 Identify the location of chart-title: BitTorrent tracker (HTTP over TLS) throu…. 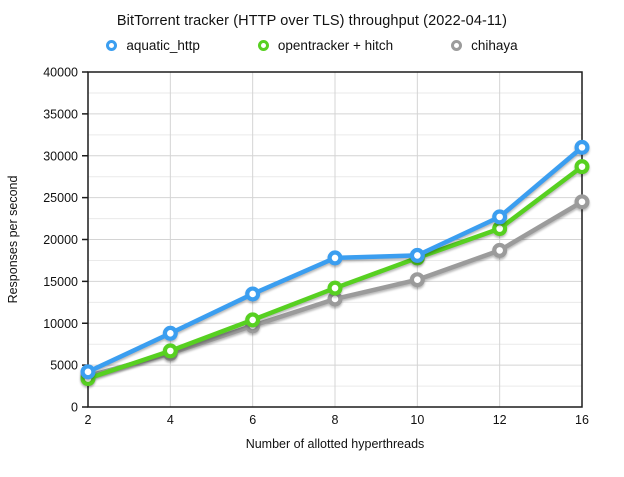
(312, 21).